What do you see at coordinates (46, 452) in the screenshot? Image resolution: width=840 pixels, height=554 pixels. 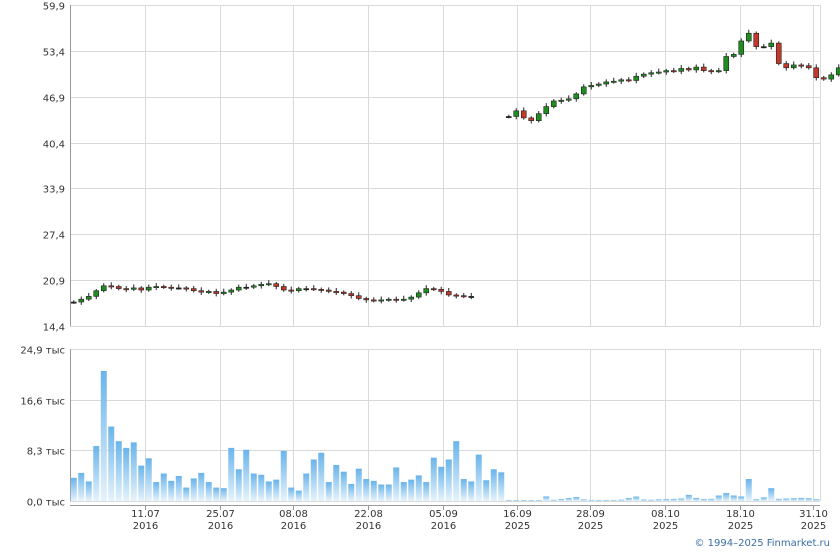 I see `volume-y-tick-label: 8,3 тыс` at bounding box center [46, 452].